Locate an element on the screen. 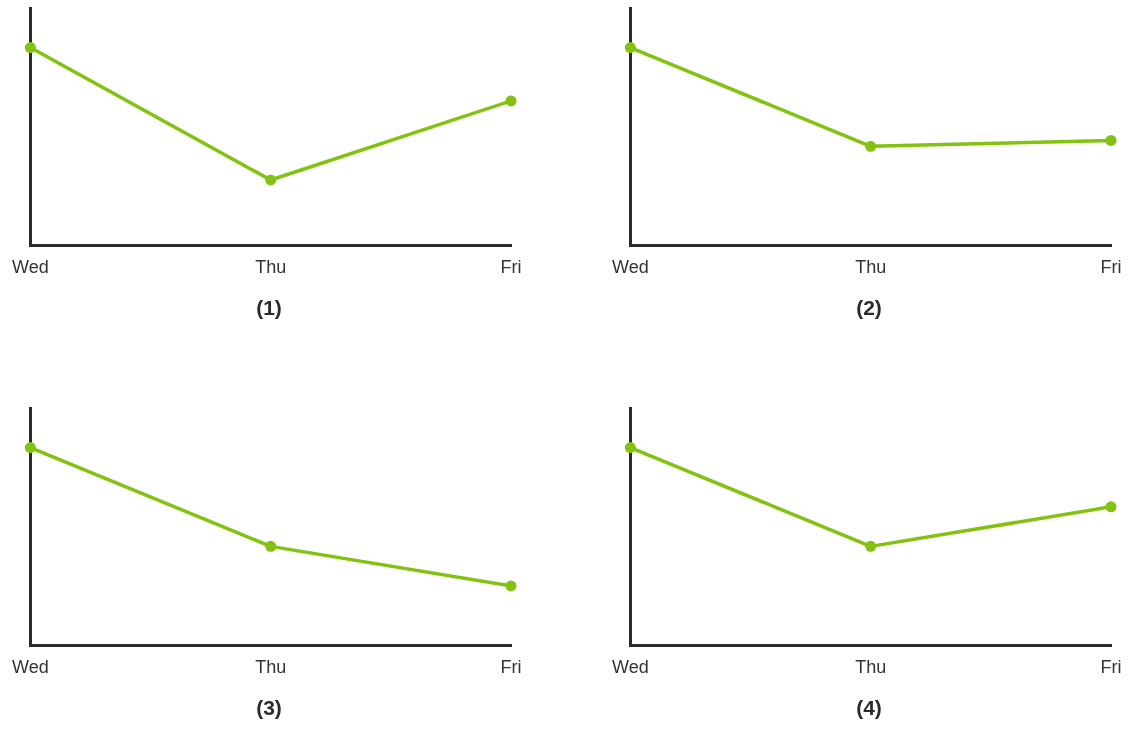  text: (3) is located at coordinates (269, 708).